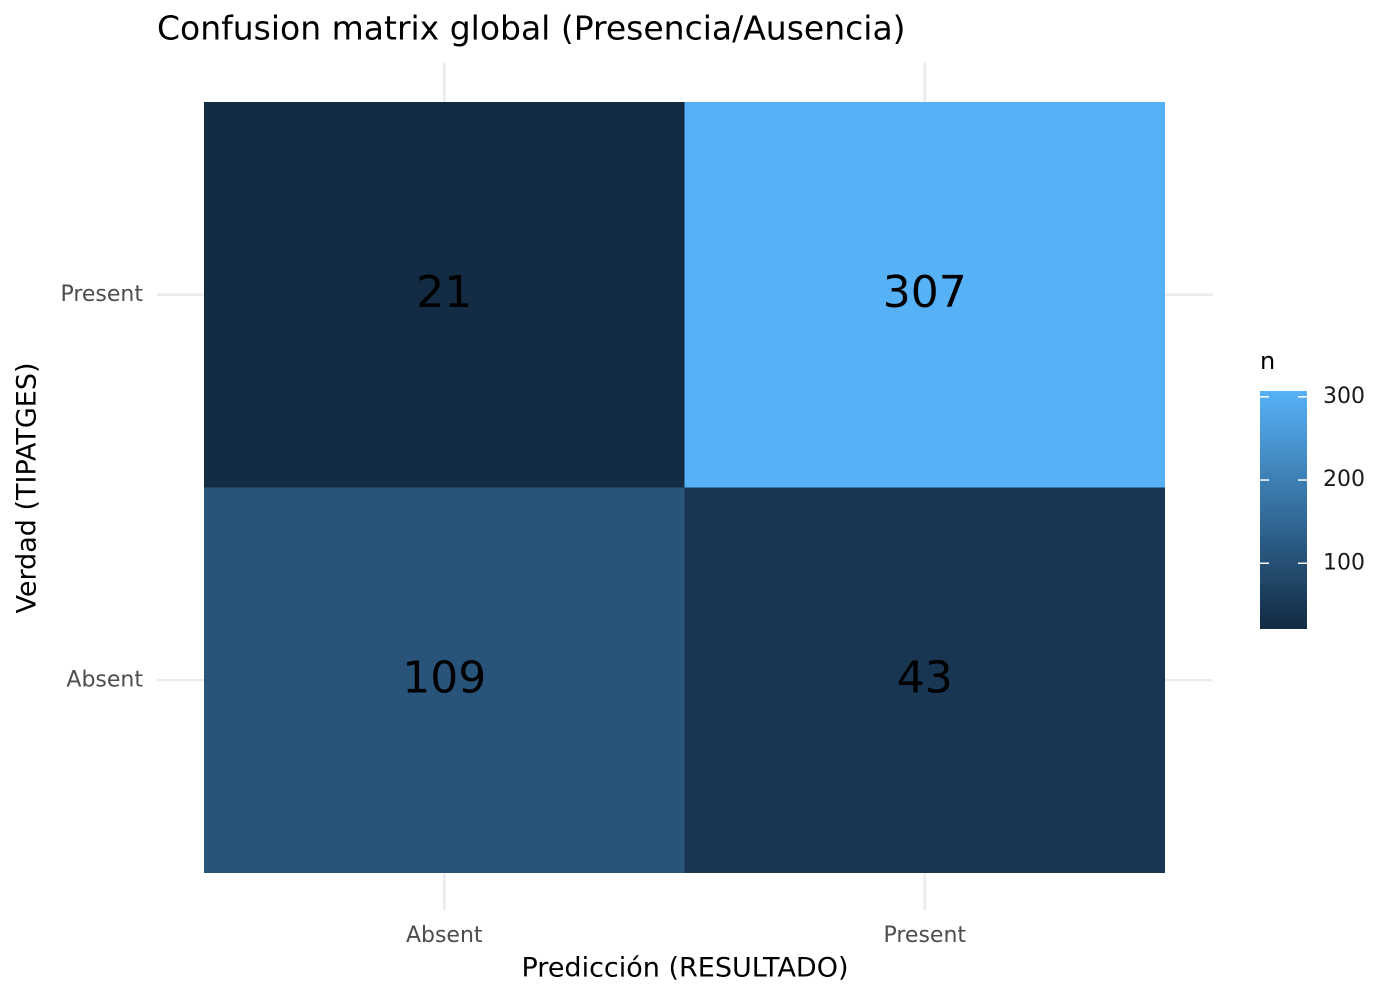 This screenshot has height=1000, width=1400. What do you see at coordinates (1267, 361) in the screenshot?
I see `legend-title: n` at bounding box center [1267, 361].